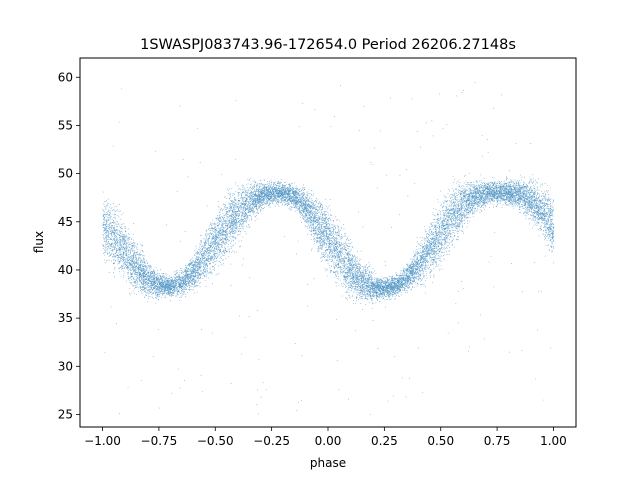 The height and width of the screenshot is (480, 640). Describe the element at coordinates (271, 441) in the screenshot. I see `x-tick-label: −0.25` at that location.